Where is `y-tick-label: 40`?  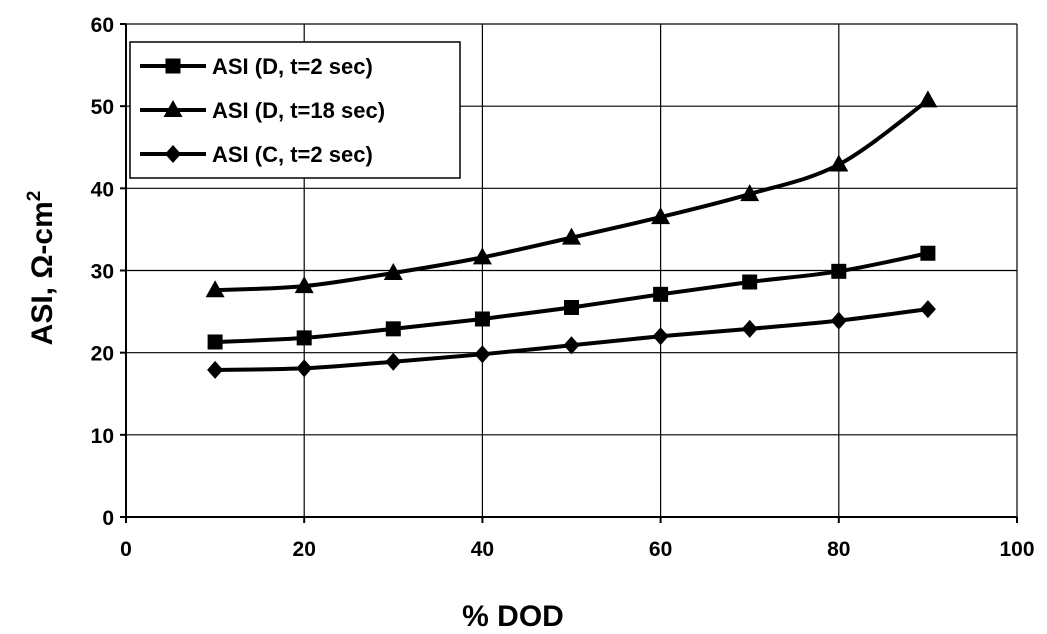
y-tick-label: 40 is located at coordinates (102, 189).